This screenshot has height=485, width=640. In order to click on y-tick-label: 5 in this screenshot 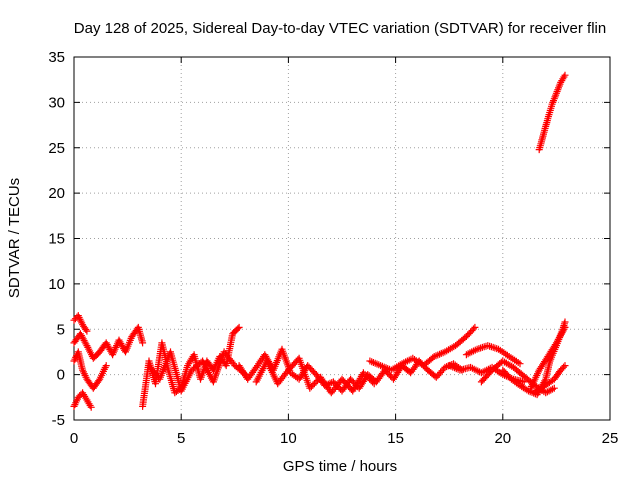, I will do `click(61, 329)`.